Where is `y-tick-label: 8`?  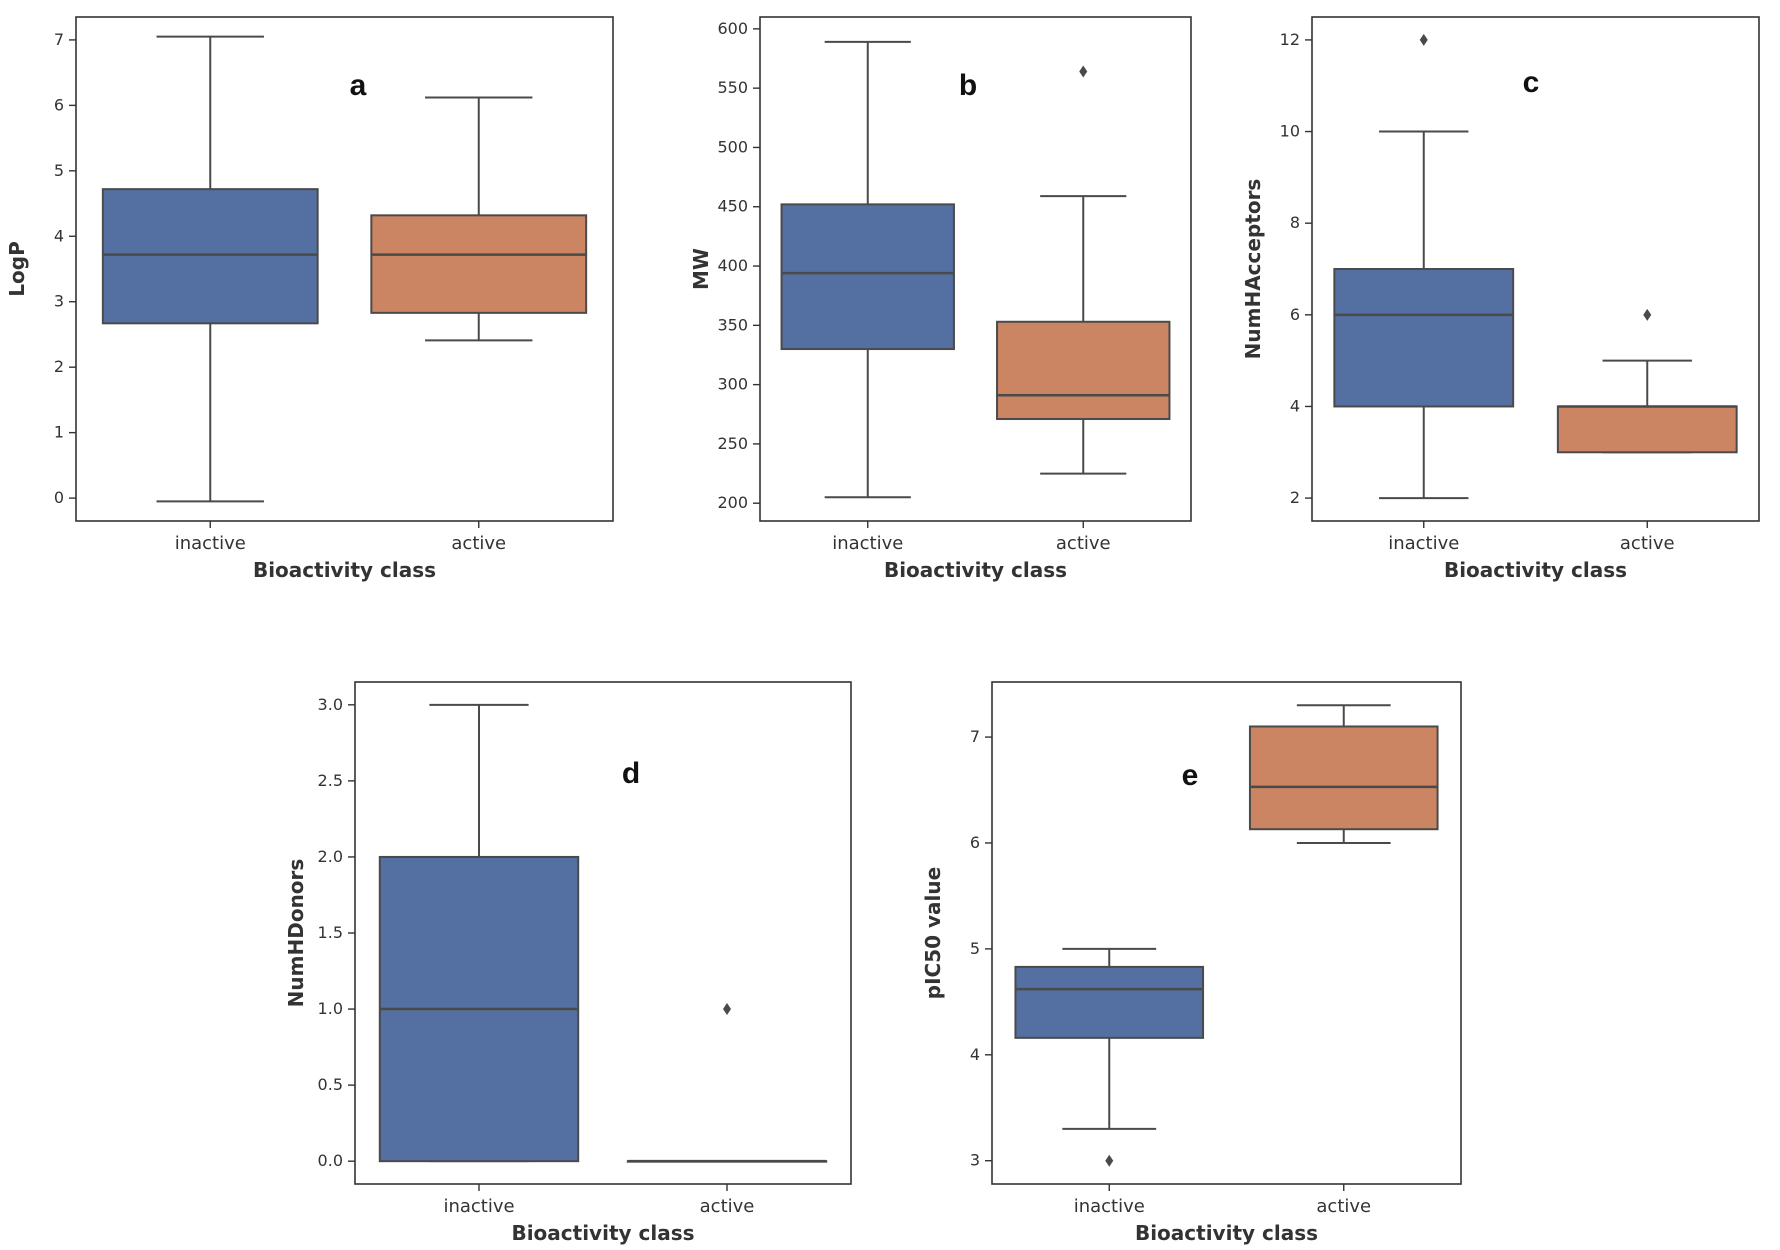
y-tick-label: 8 is located at coordinates (1295, 222).